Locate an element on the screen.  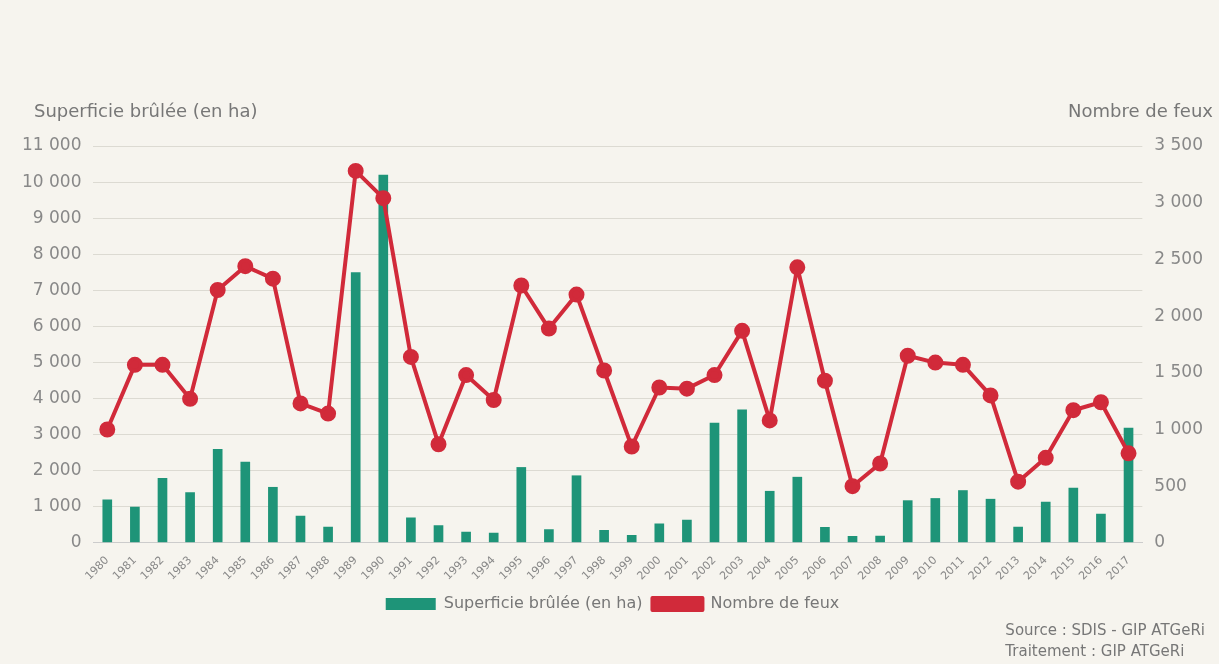
y-tick-label: 3 000 is located at coordinates (57, 433).